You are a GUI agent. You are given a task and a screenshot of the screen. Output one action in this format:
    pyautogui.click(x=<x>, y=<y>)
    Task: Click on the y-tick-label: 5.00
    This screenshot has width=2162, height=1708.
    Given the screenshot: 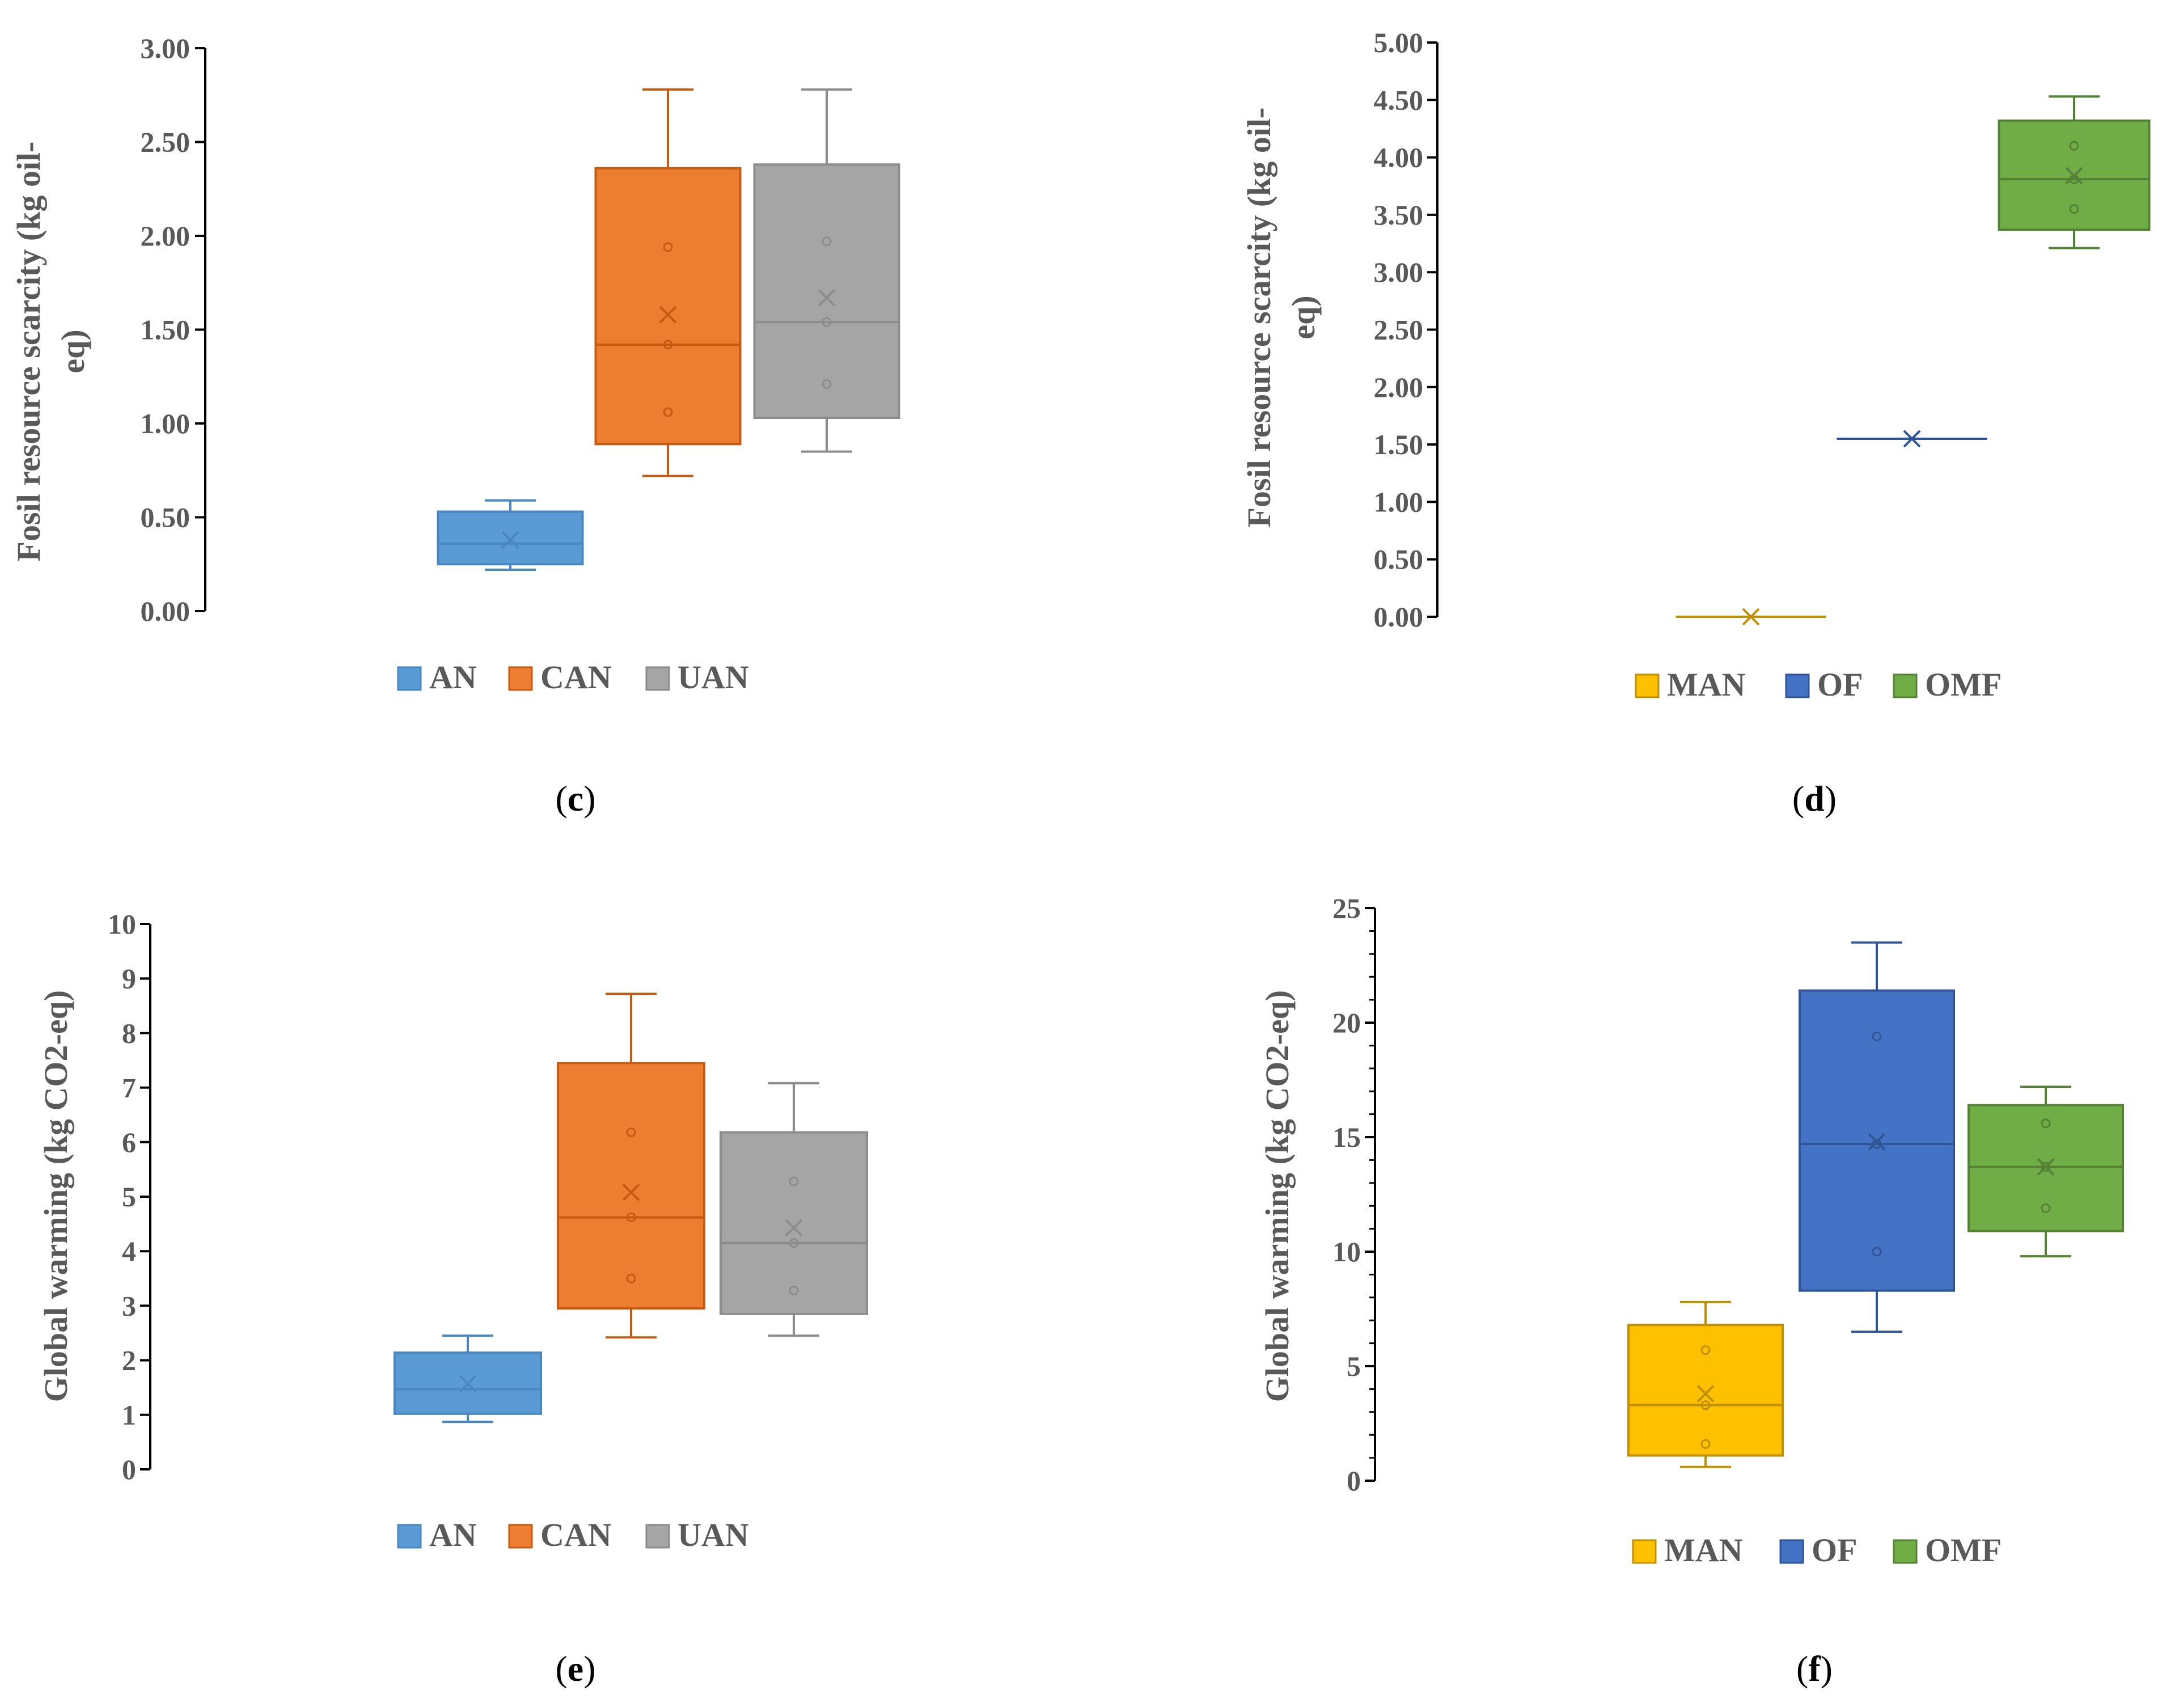 What is the action you would take?
    pyautogui.click(x=1399, y=43)
    